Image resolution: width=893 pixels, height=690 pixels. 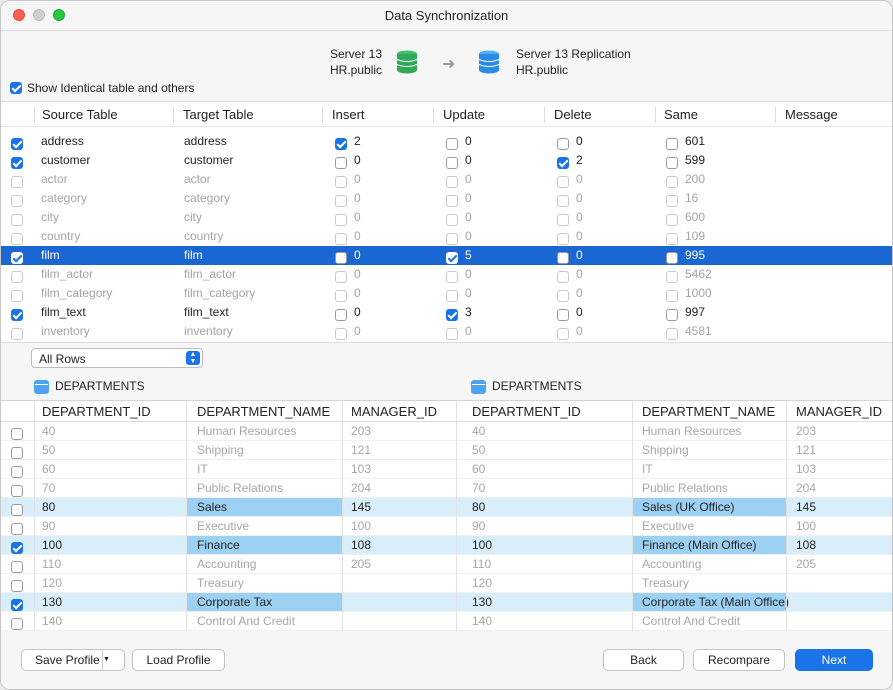 I want to click on next-button: Next, so click(x=834, y=660).